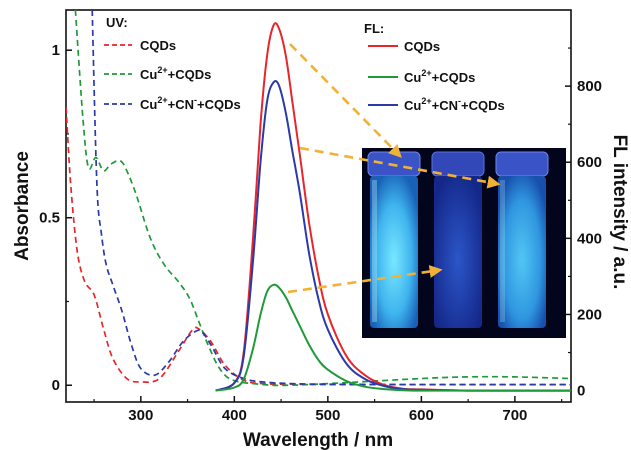  I want to click on fl-legend: FL: CQDs Cu2++CQDs Cu2++CN-+CQDs, so click(434, 67).